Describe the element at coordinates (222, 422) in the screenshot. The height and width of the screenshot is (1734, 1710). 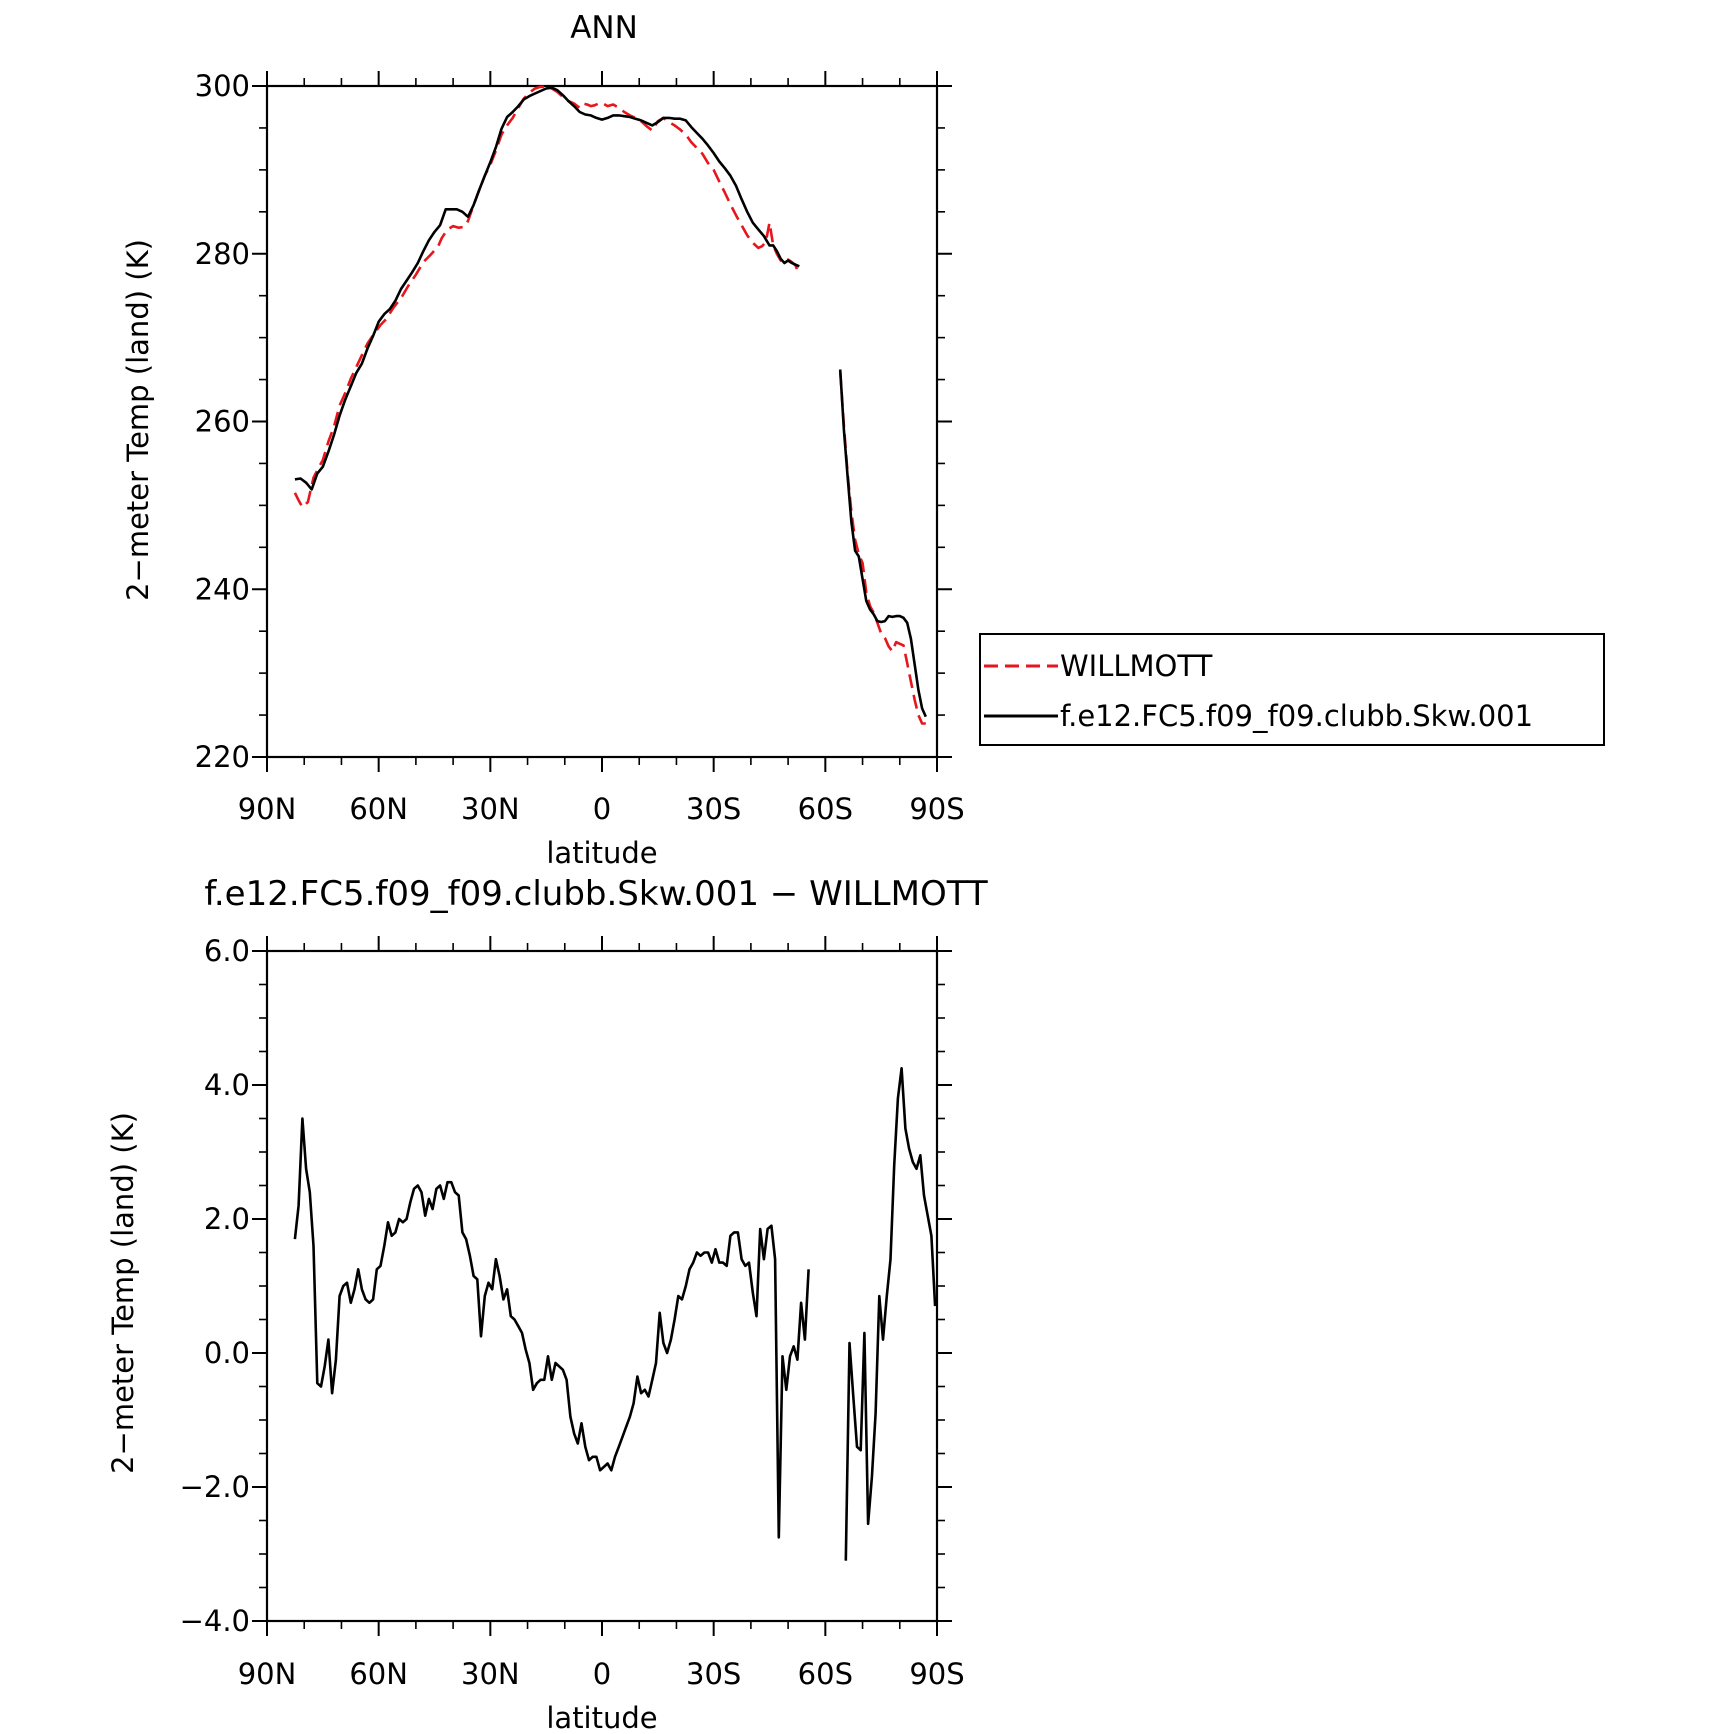
I see `y-tick-label: 260` at that location.